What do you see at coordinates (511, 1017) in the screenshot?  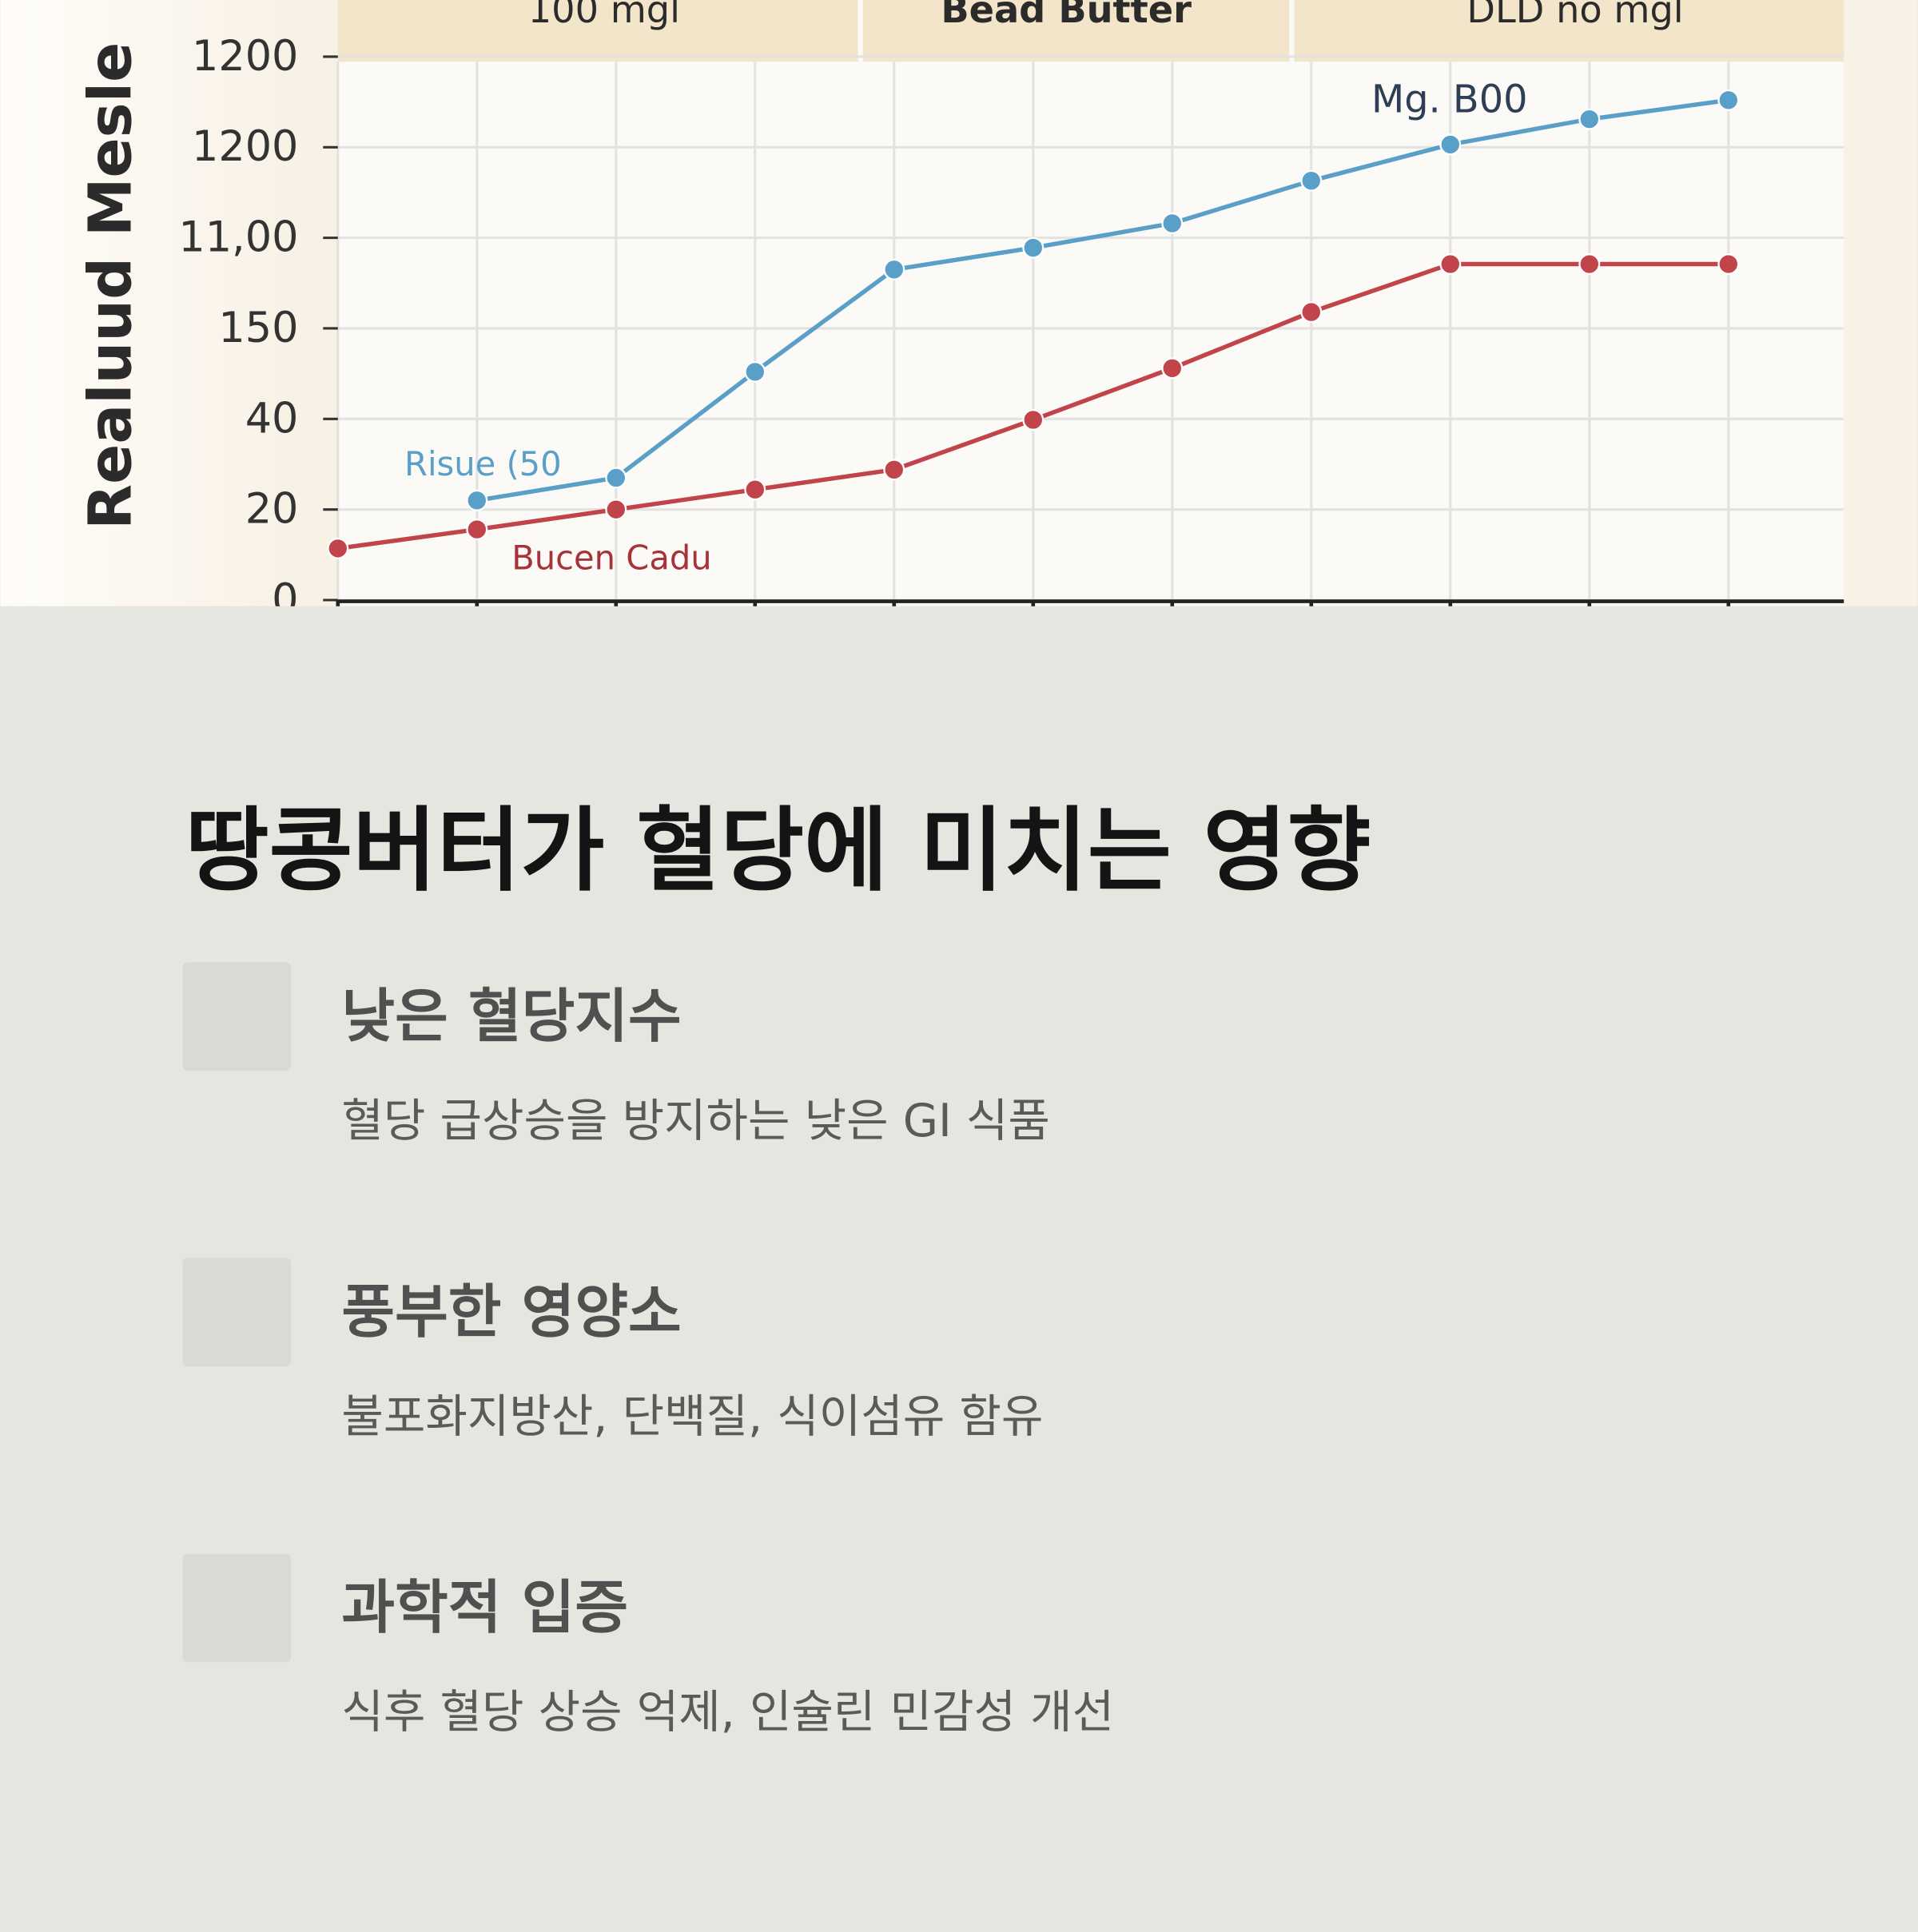 I see `item-heading: 낮은 혈당지수` at bounding box center [511, 1017].